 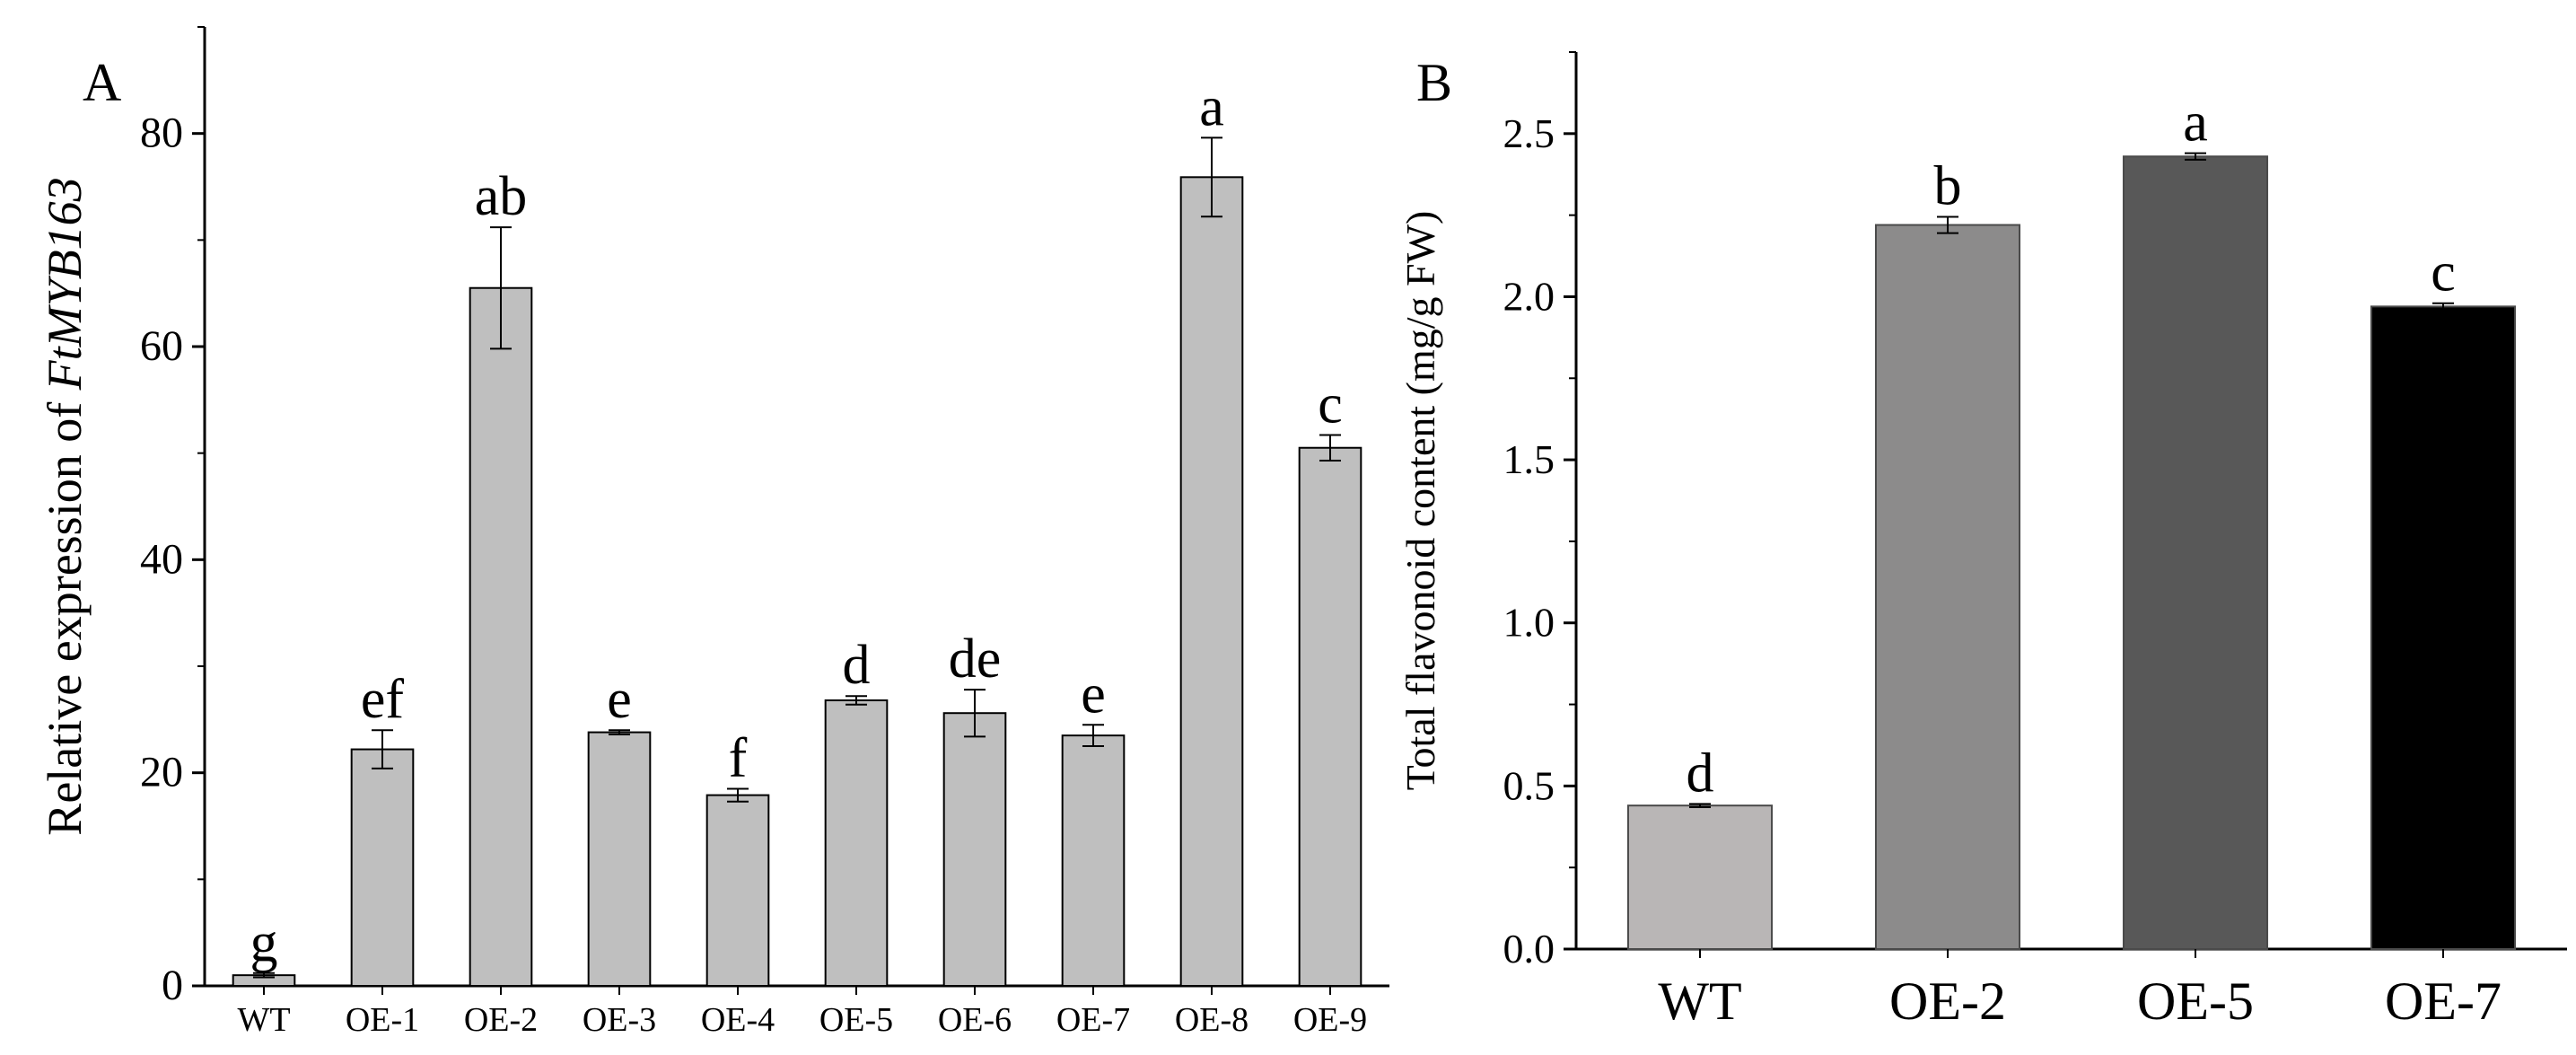 What do you see at coordinates (264, 942) in the screenshot?
I see `significance-letter: g` at bounding box center [264, 942].